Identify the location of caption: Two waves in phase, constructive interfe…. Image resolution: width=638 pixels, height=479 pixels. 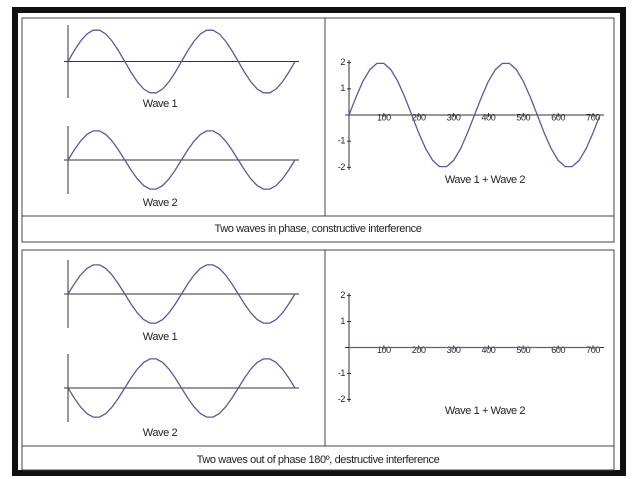
(317, 229).